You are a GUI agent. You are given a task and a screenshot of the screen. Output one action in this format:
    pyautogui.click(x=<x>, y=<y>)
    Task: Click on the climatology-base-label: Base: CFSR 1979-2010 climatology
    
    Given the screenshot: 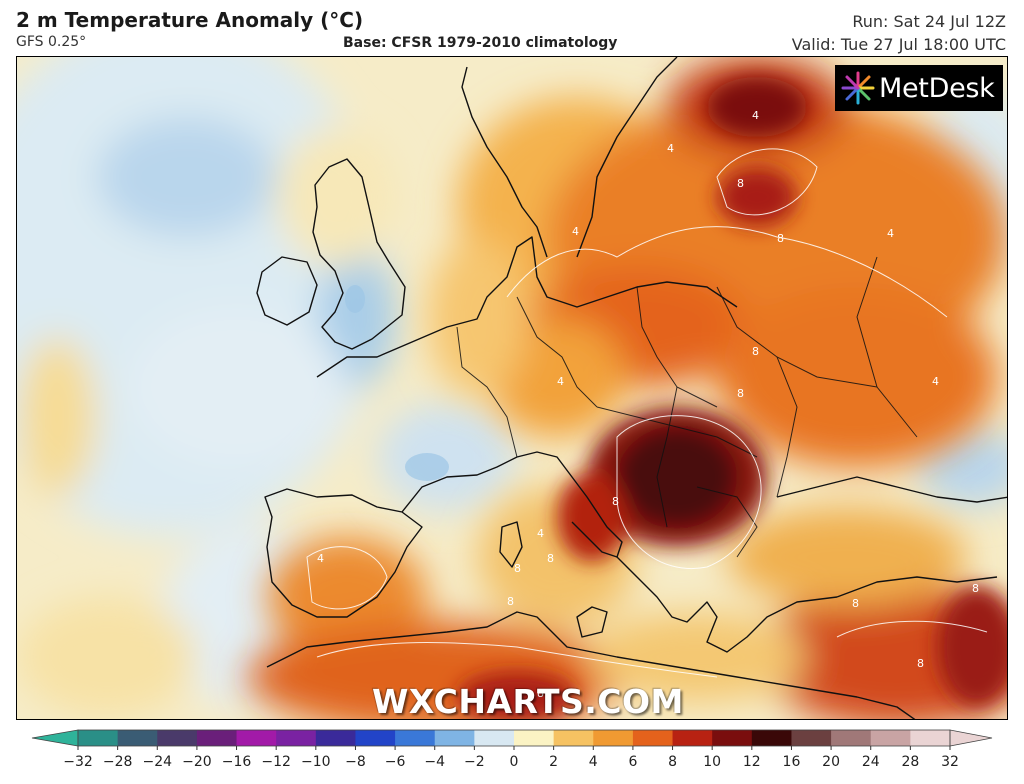 What is the action you would take?
    pyautogui.click(x=480, y=43)
    